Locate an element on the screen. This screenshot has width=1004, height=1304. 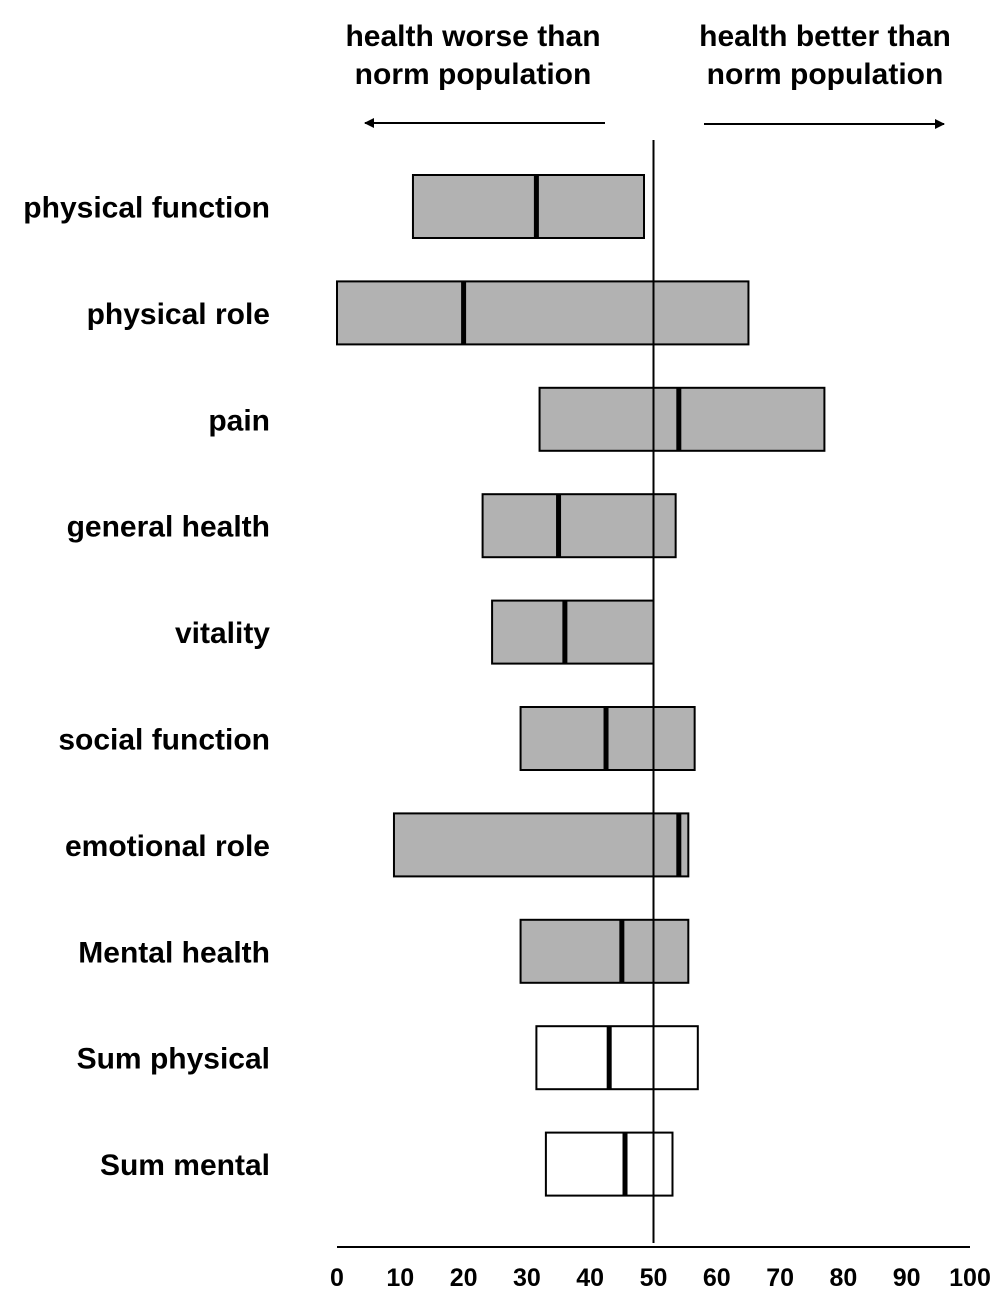
category-label-4: general health is located at coordinates (168, 527).